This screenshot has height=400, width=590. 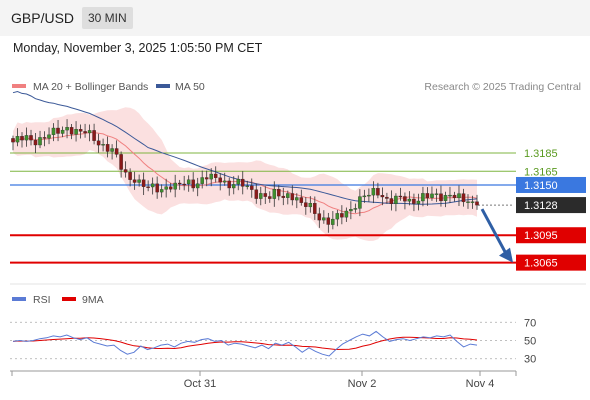 I want to click on ma20-legend-swatch, so click(x=19, y=86).